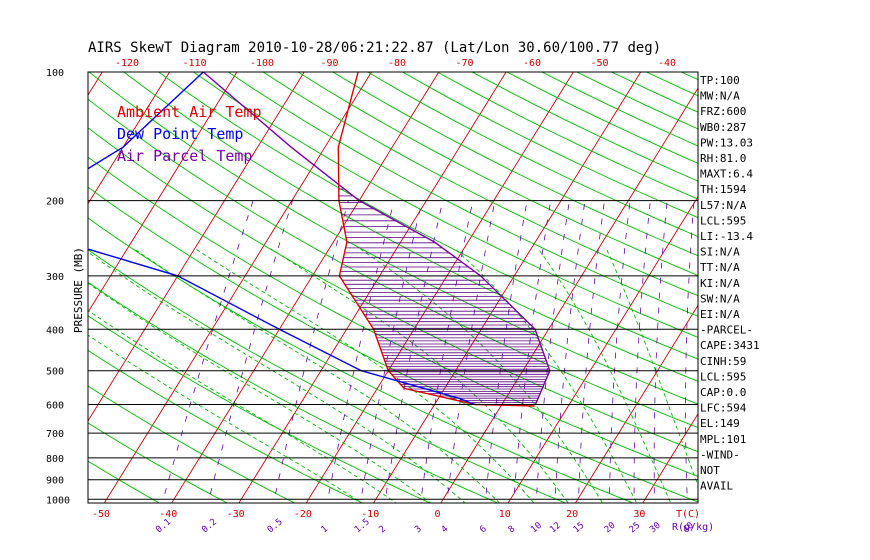  I want to click on stability-index-entry: KI:N/A, so click(720, 283).